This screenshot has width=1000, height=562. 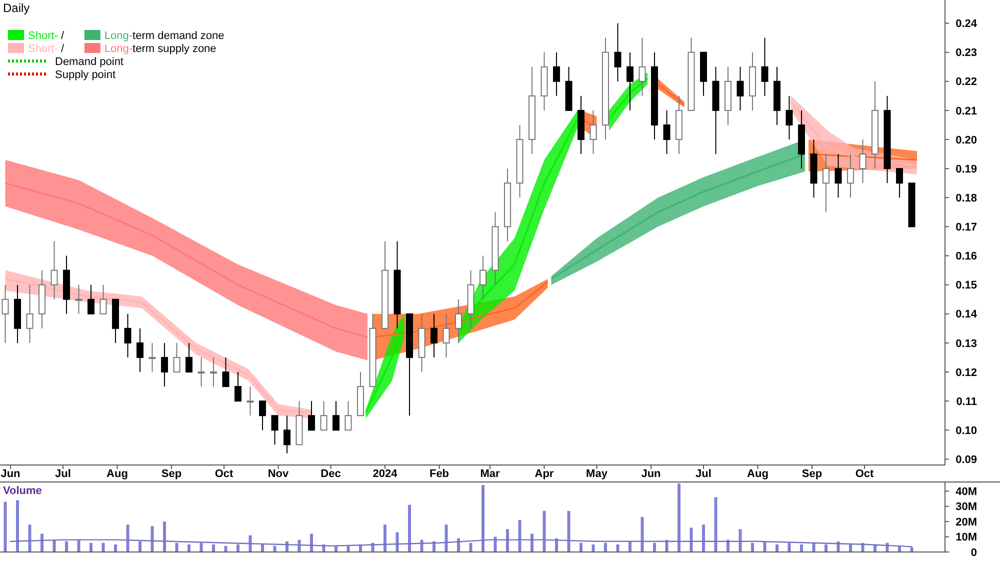 What do you see at coordinates (966, 286) in the screenshot?
I see `y-tick-label: 0.15` at bounding box center [966, 286].